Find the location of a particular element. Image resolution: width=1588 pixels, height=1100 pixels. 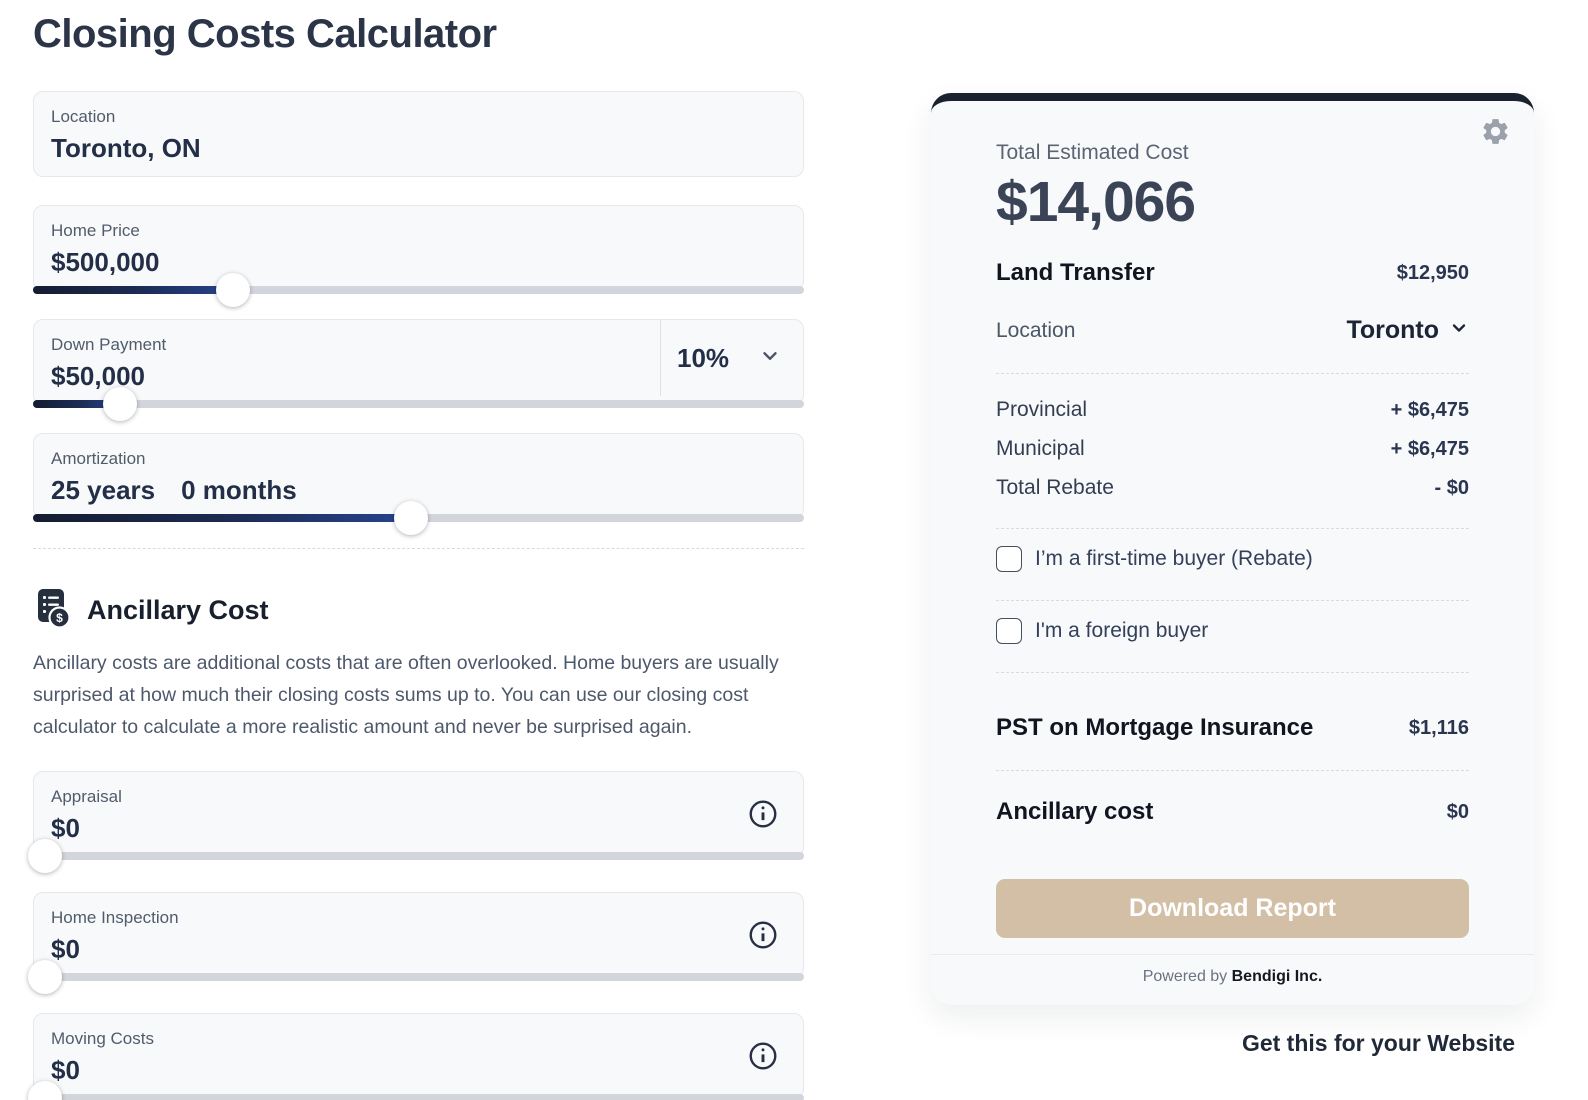

land-transfer-value: $12,950 is located at coordinates (1432, 272).